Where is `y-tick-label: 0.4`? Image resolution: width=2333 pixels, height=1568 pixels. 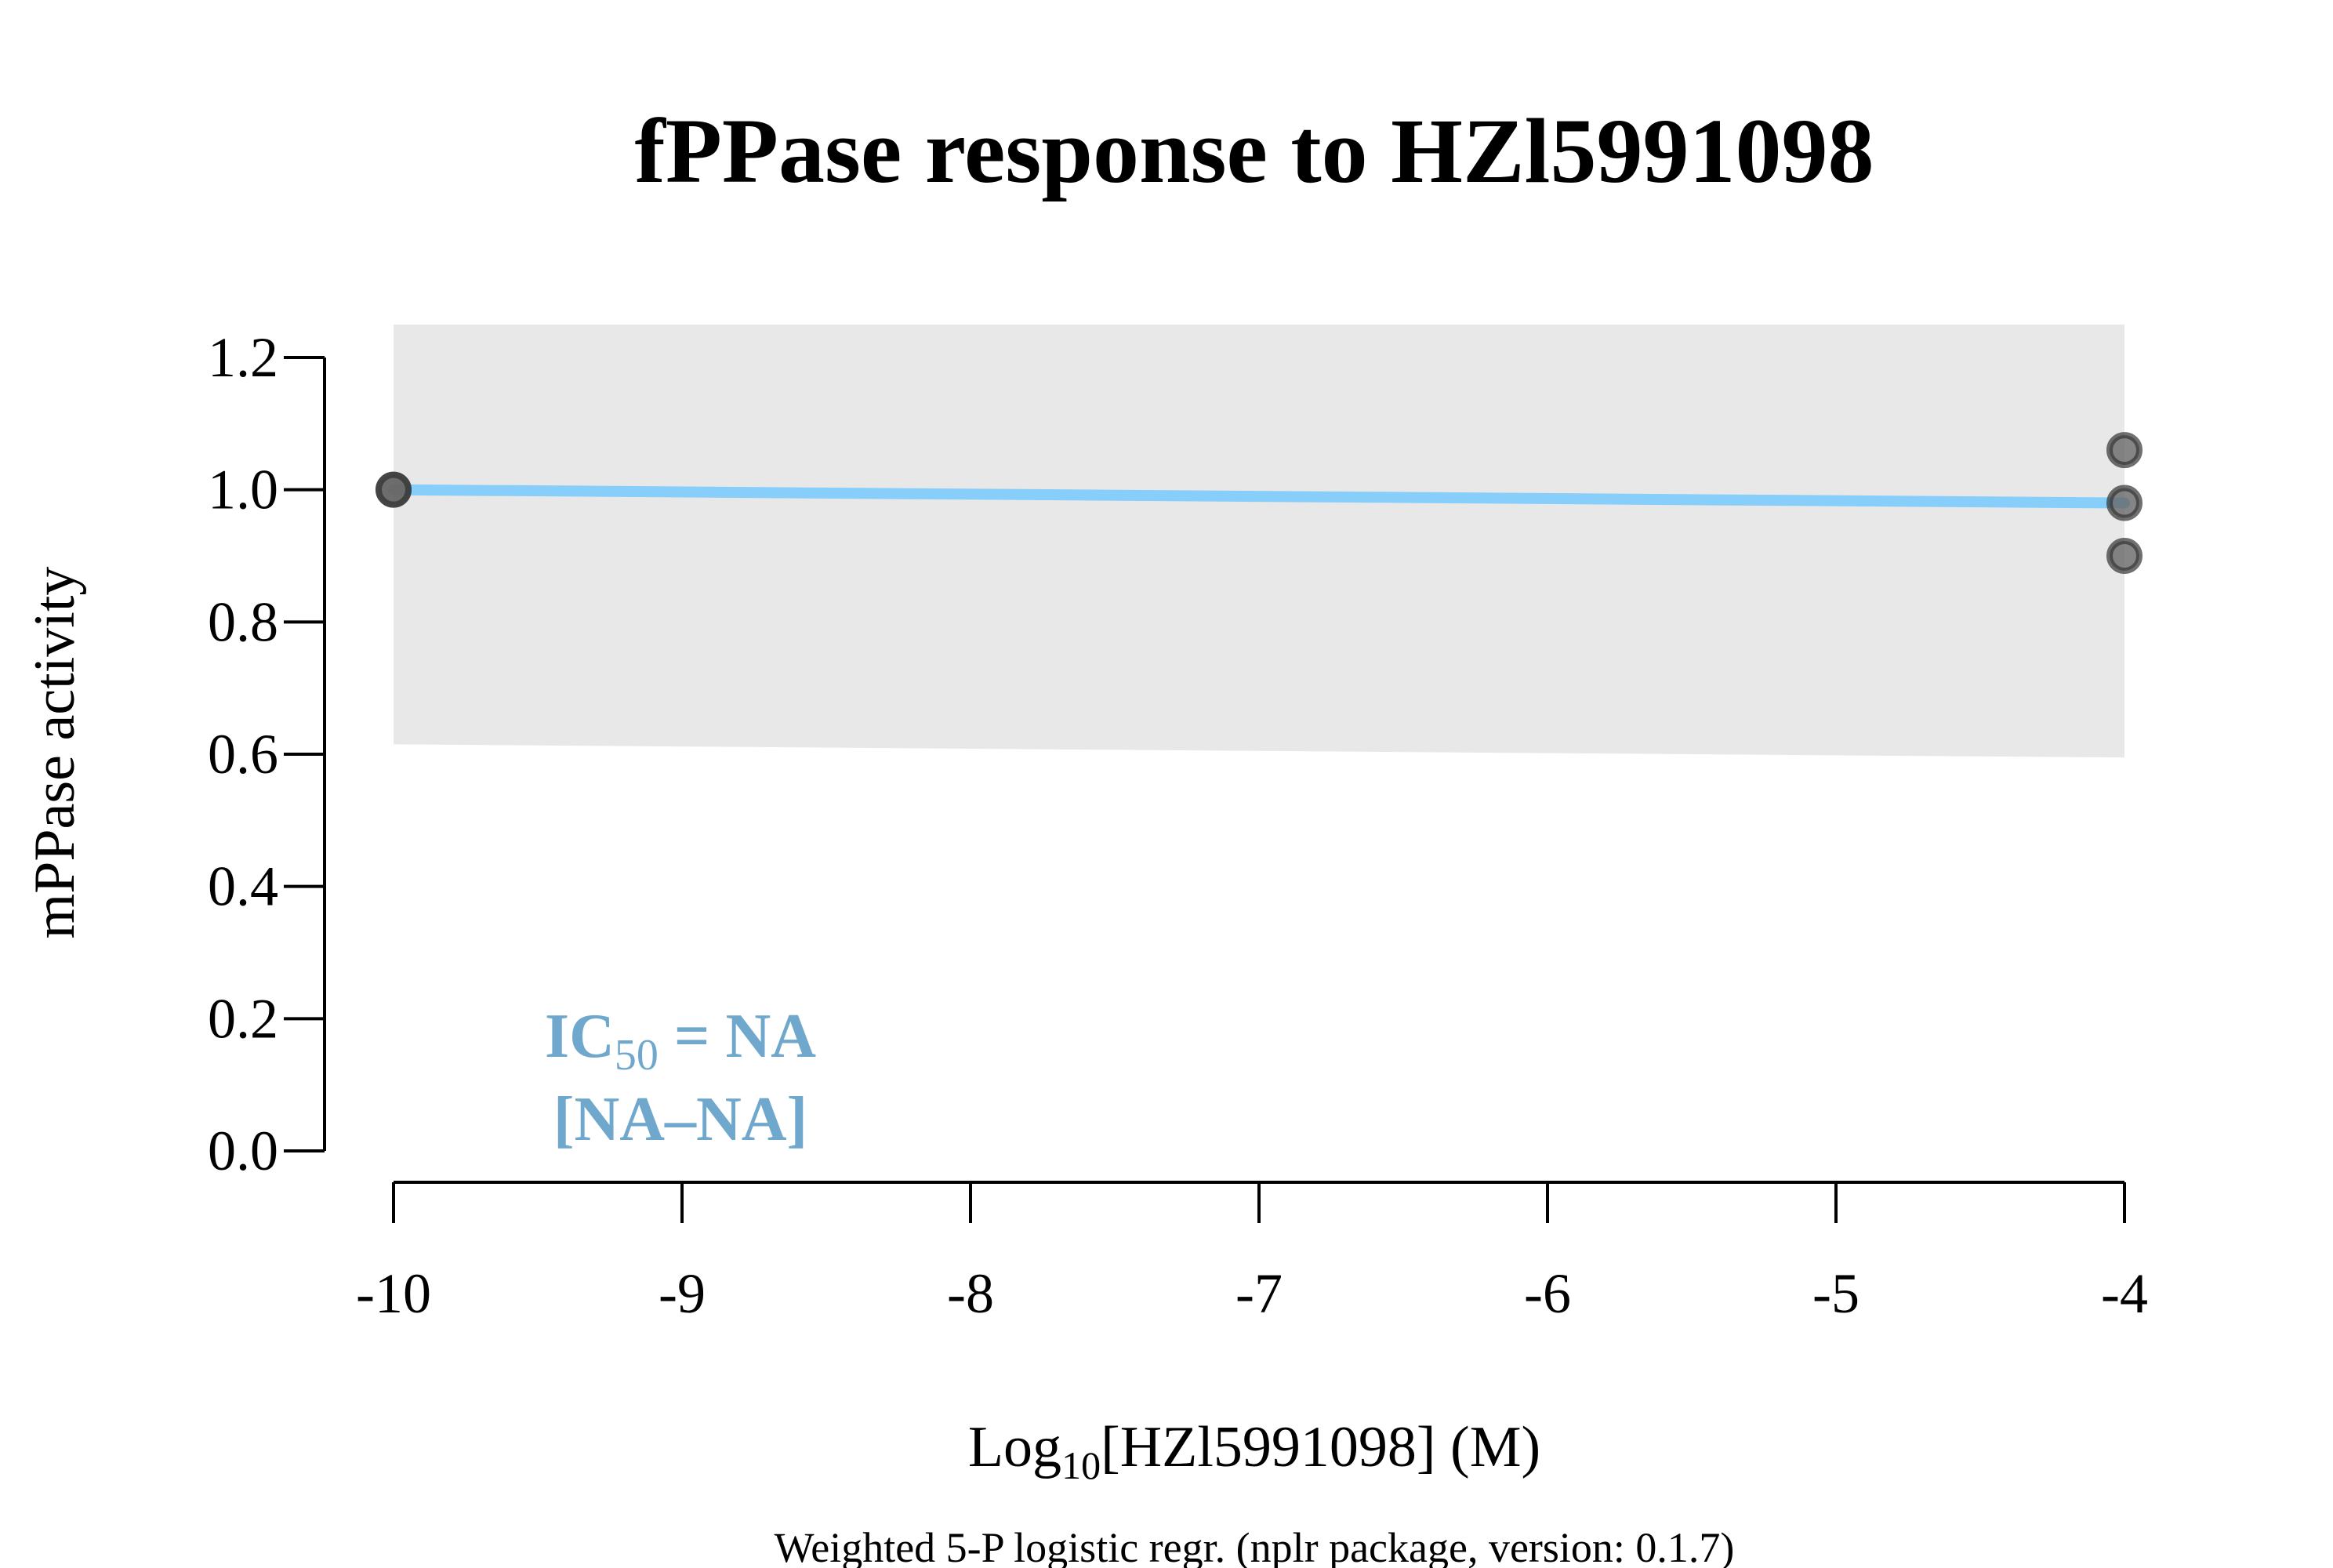
y-tick-label: 0.4 is located at coordinates (243, 886).